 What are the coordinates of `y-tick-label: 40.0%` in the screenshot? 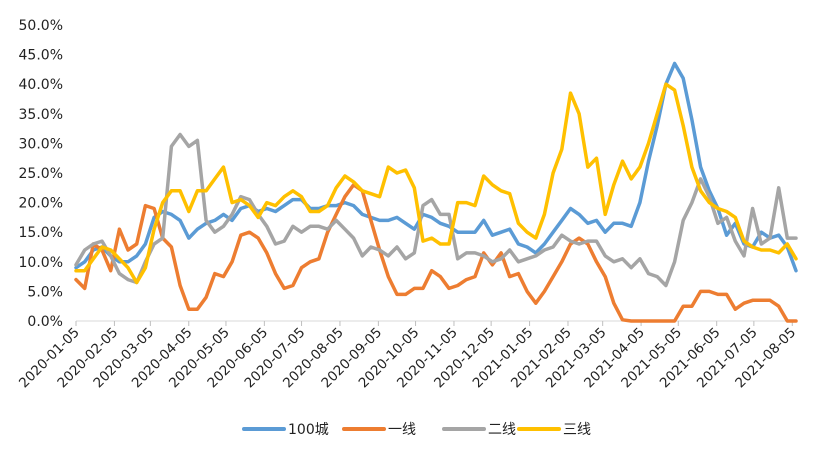 It's located at (41, 85).